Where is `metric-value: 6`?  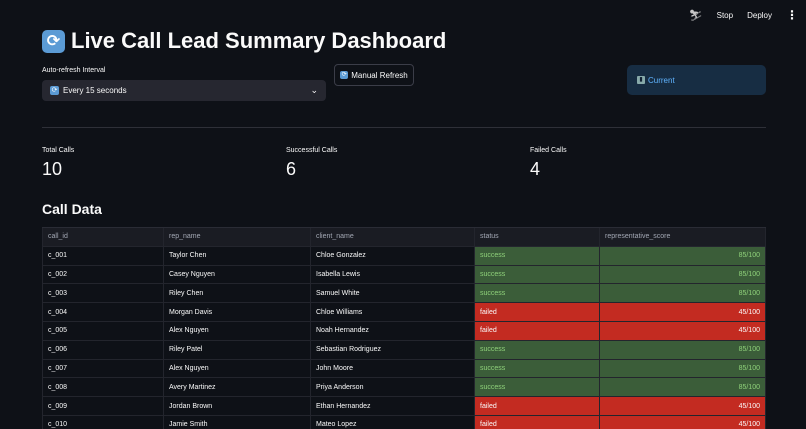 metric-value: 6 is located at coordinates (291, 169).